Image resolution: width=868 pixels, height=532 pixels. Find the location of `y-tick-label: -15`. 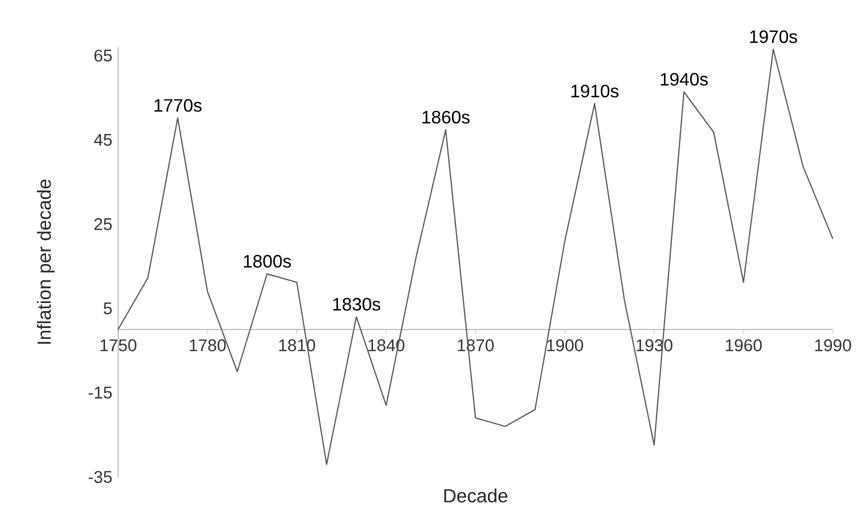

y-tick-label: -15 is located at coordinates (100, 392).